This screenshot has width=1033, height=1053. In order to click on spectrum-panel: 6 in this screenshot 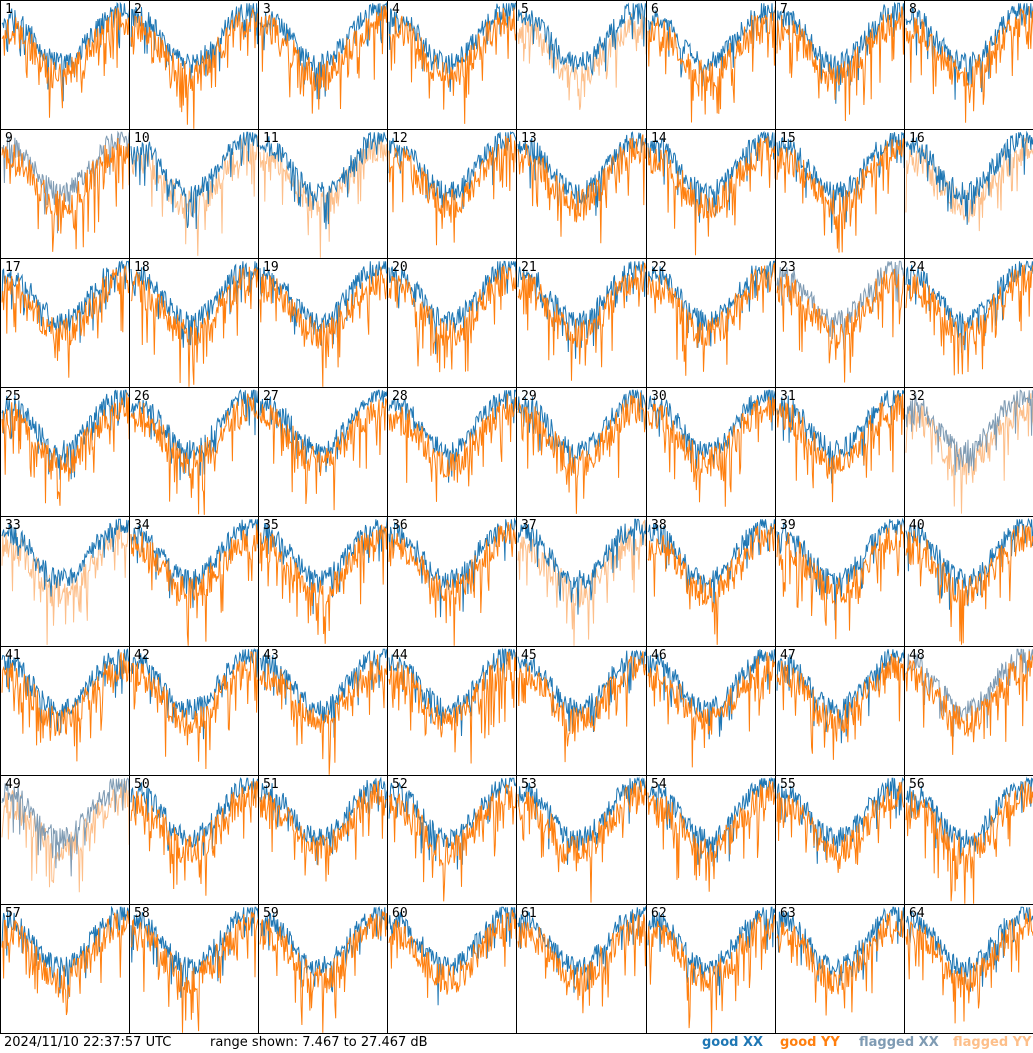, I will do `click(711, 65)`.